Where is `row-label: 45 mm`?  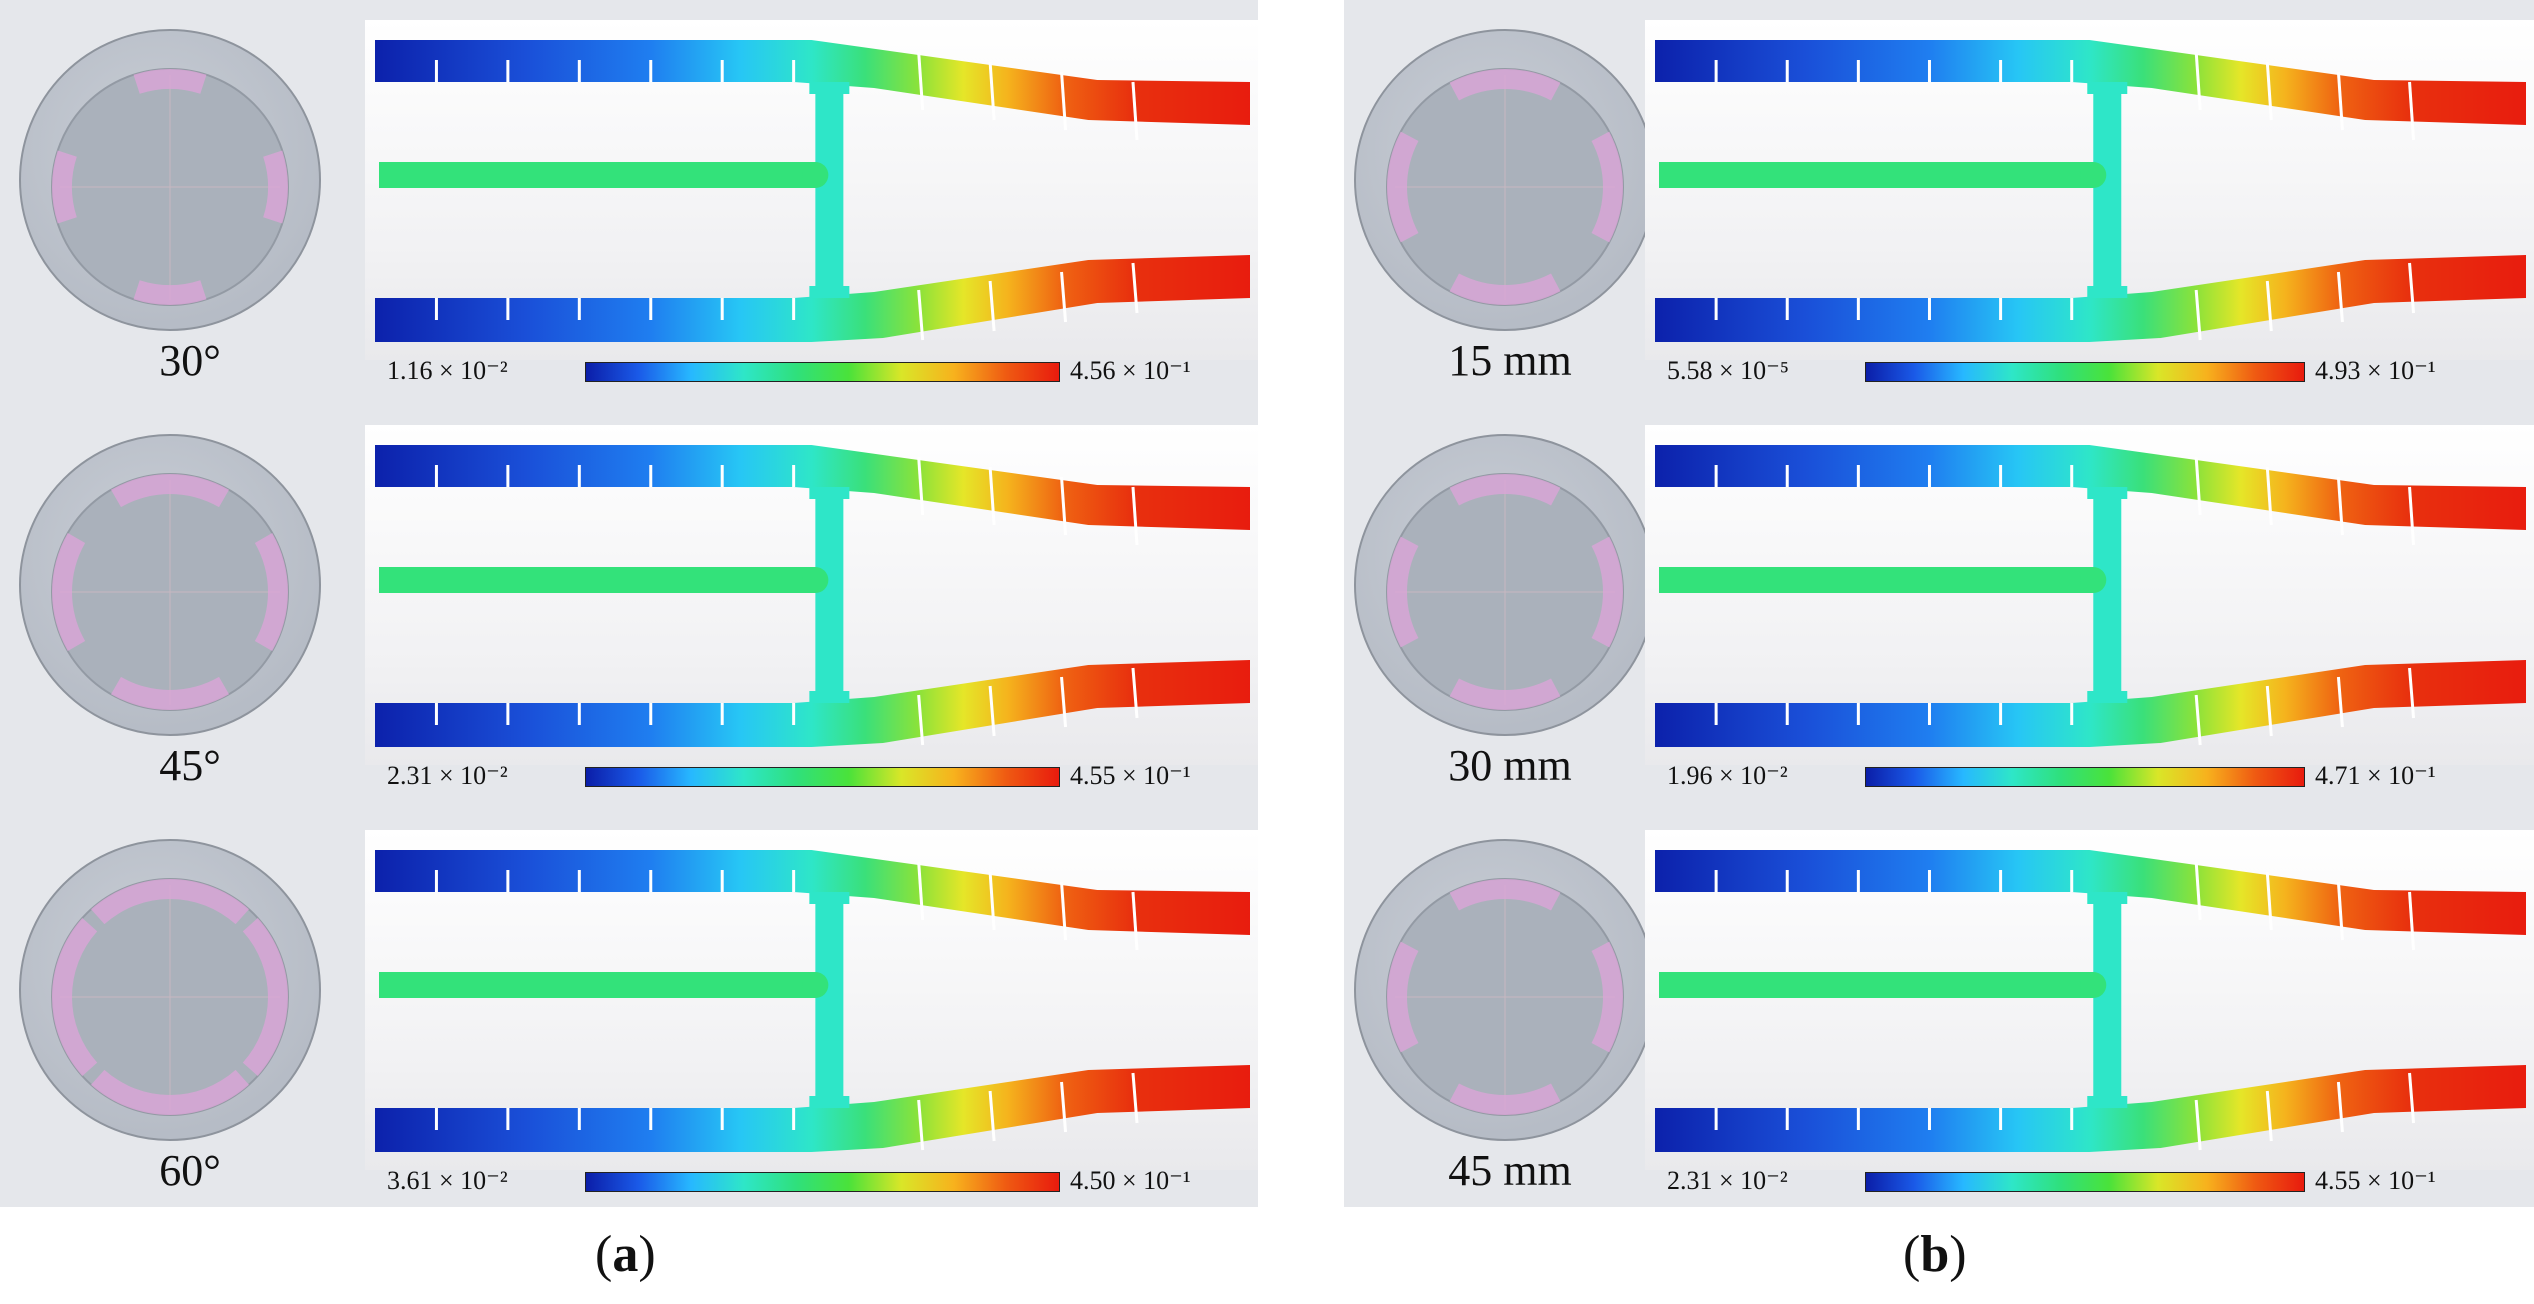 row-label: 45 mm is located at coordinates (1510, 1170).